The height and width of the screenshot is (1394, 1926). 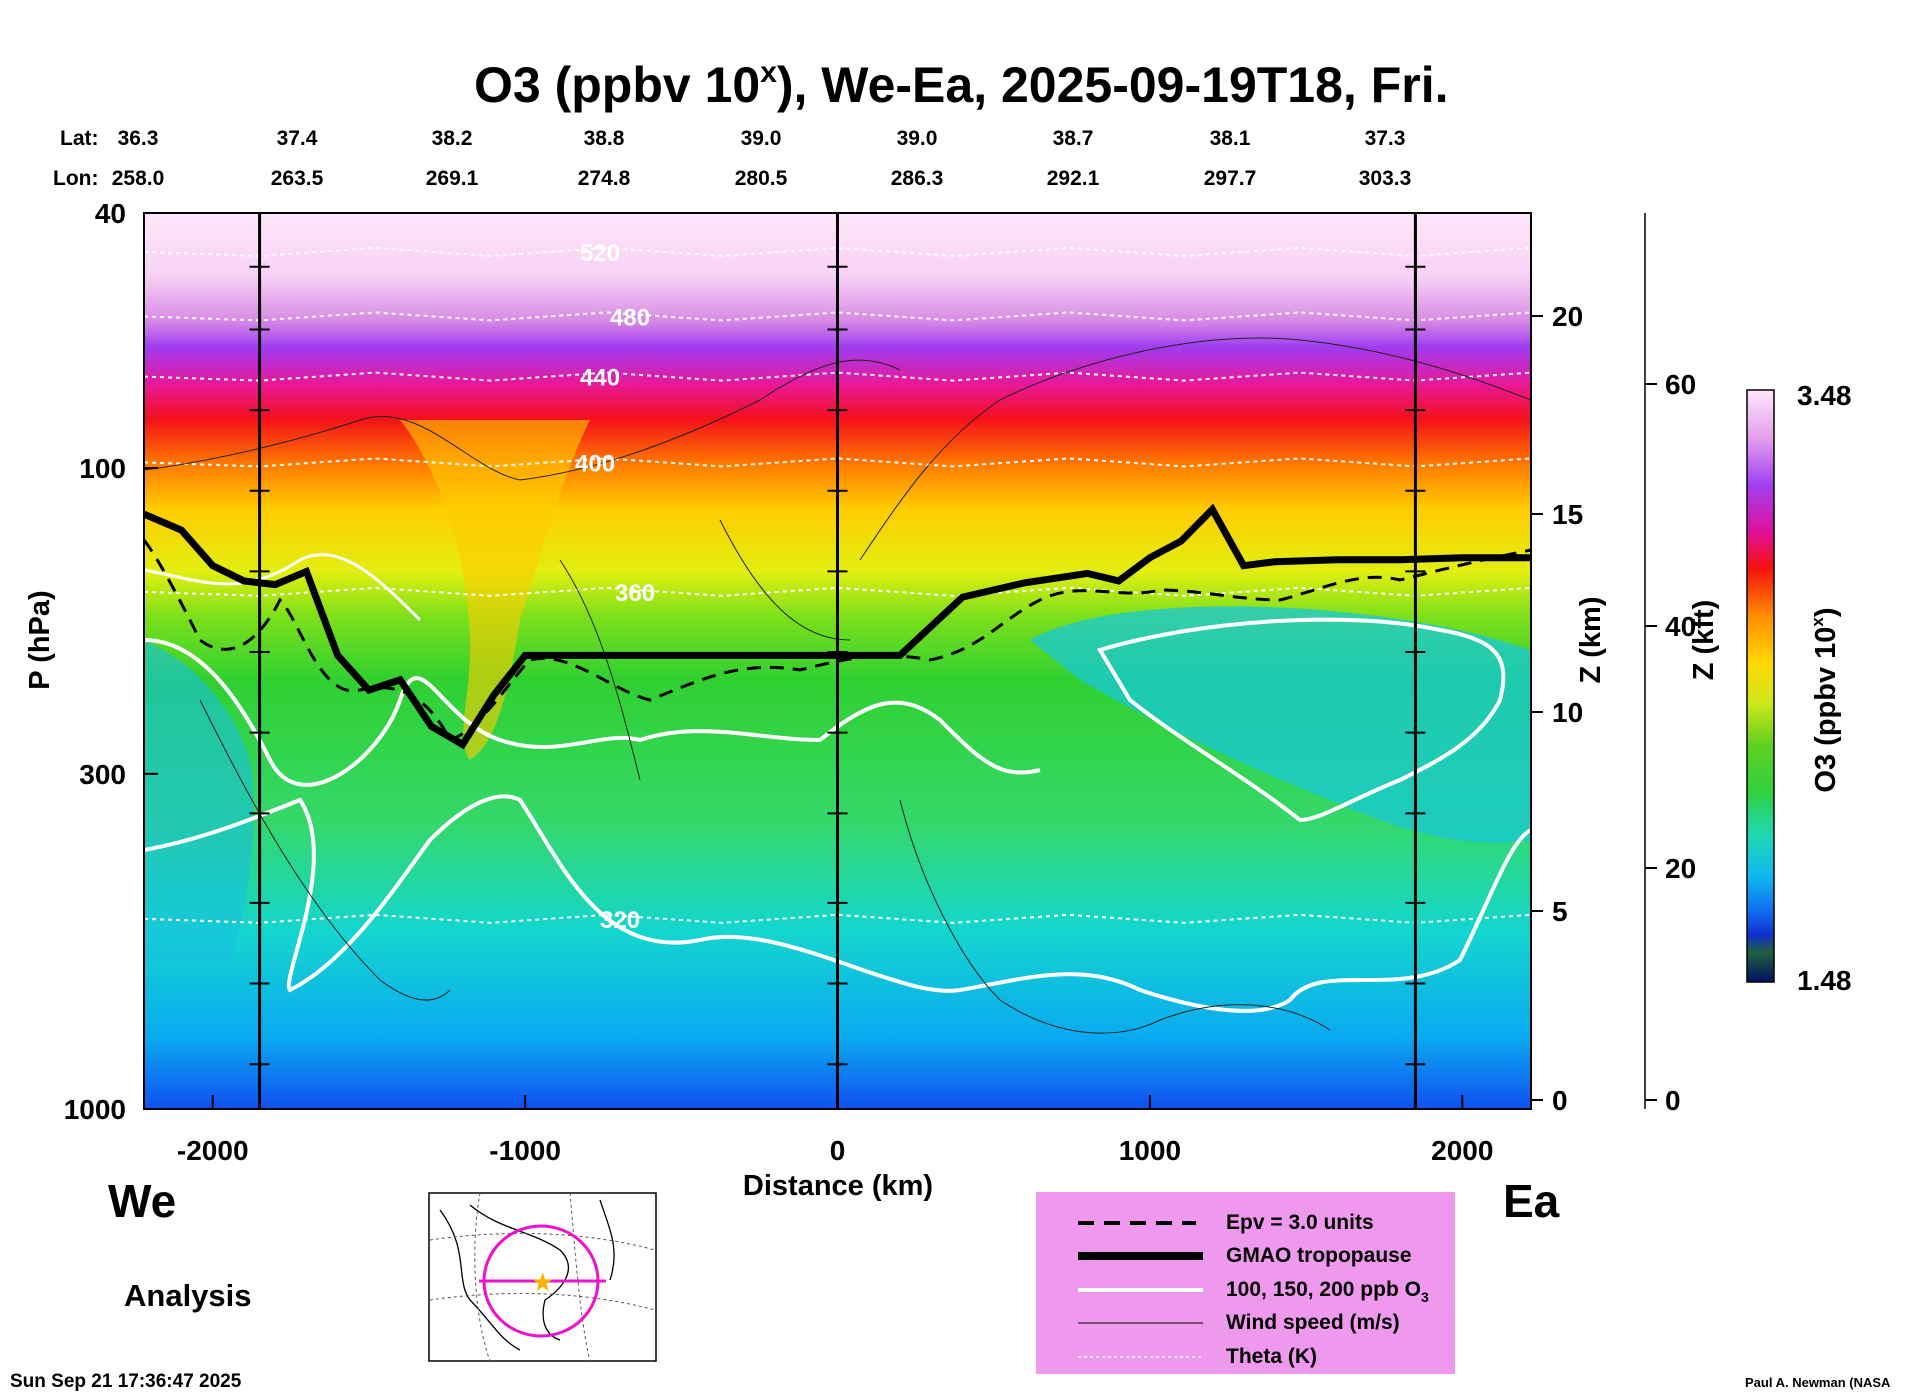 I want to click on low-ozone-cell-west, so click(x=199, y=800).